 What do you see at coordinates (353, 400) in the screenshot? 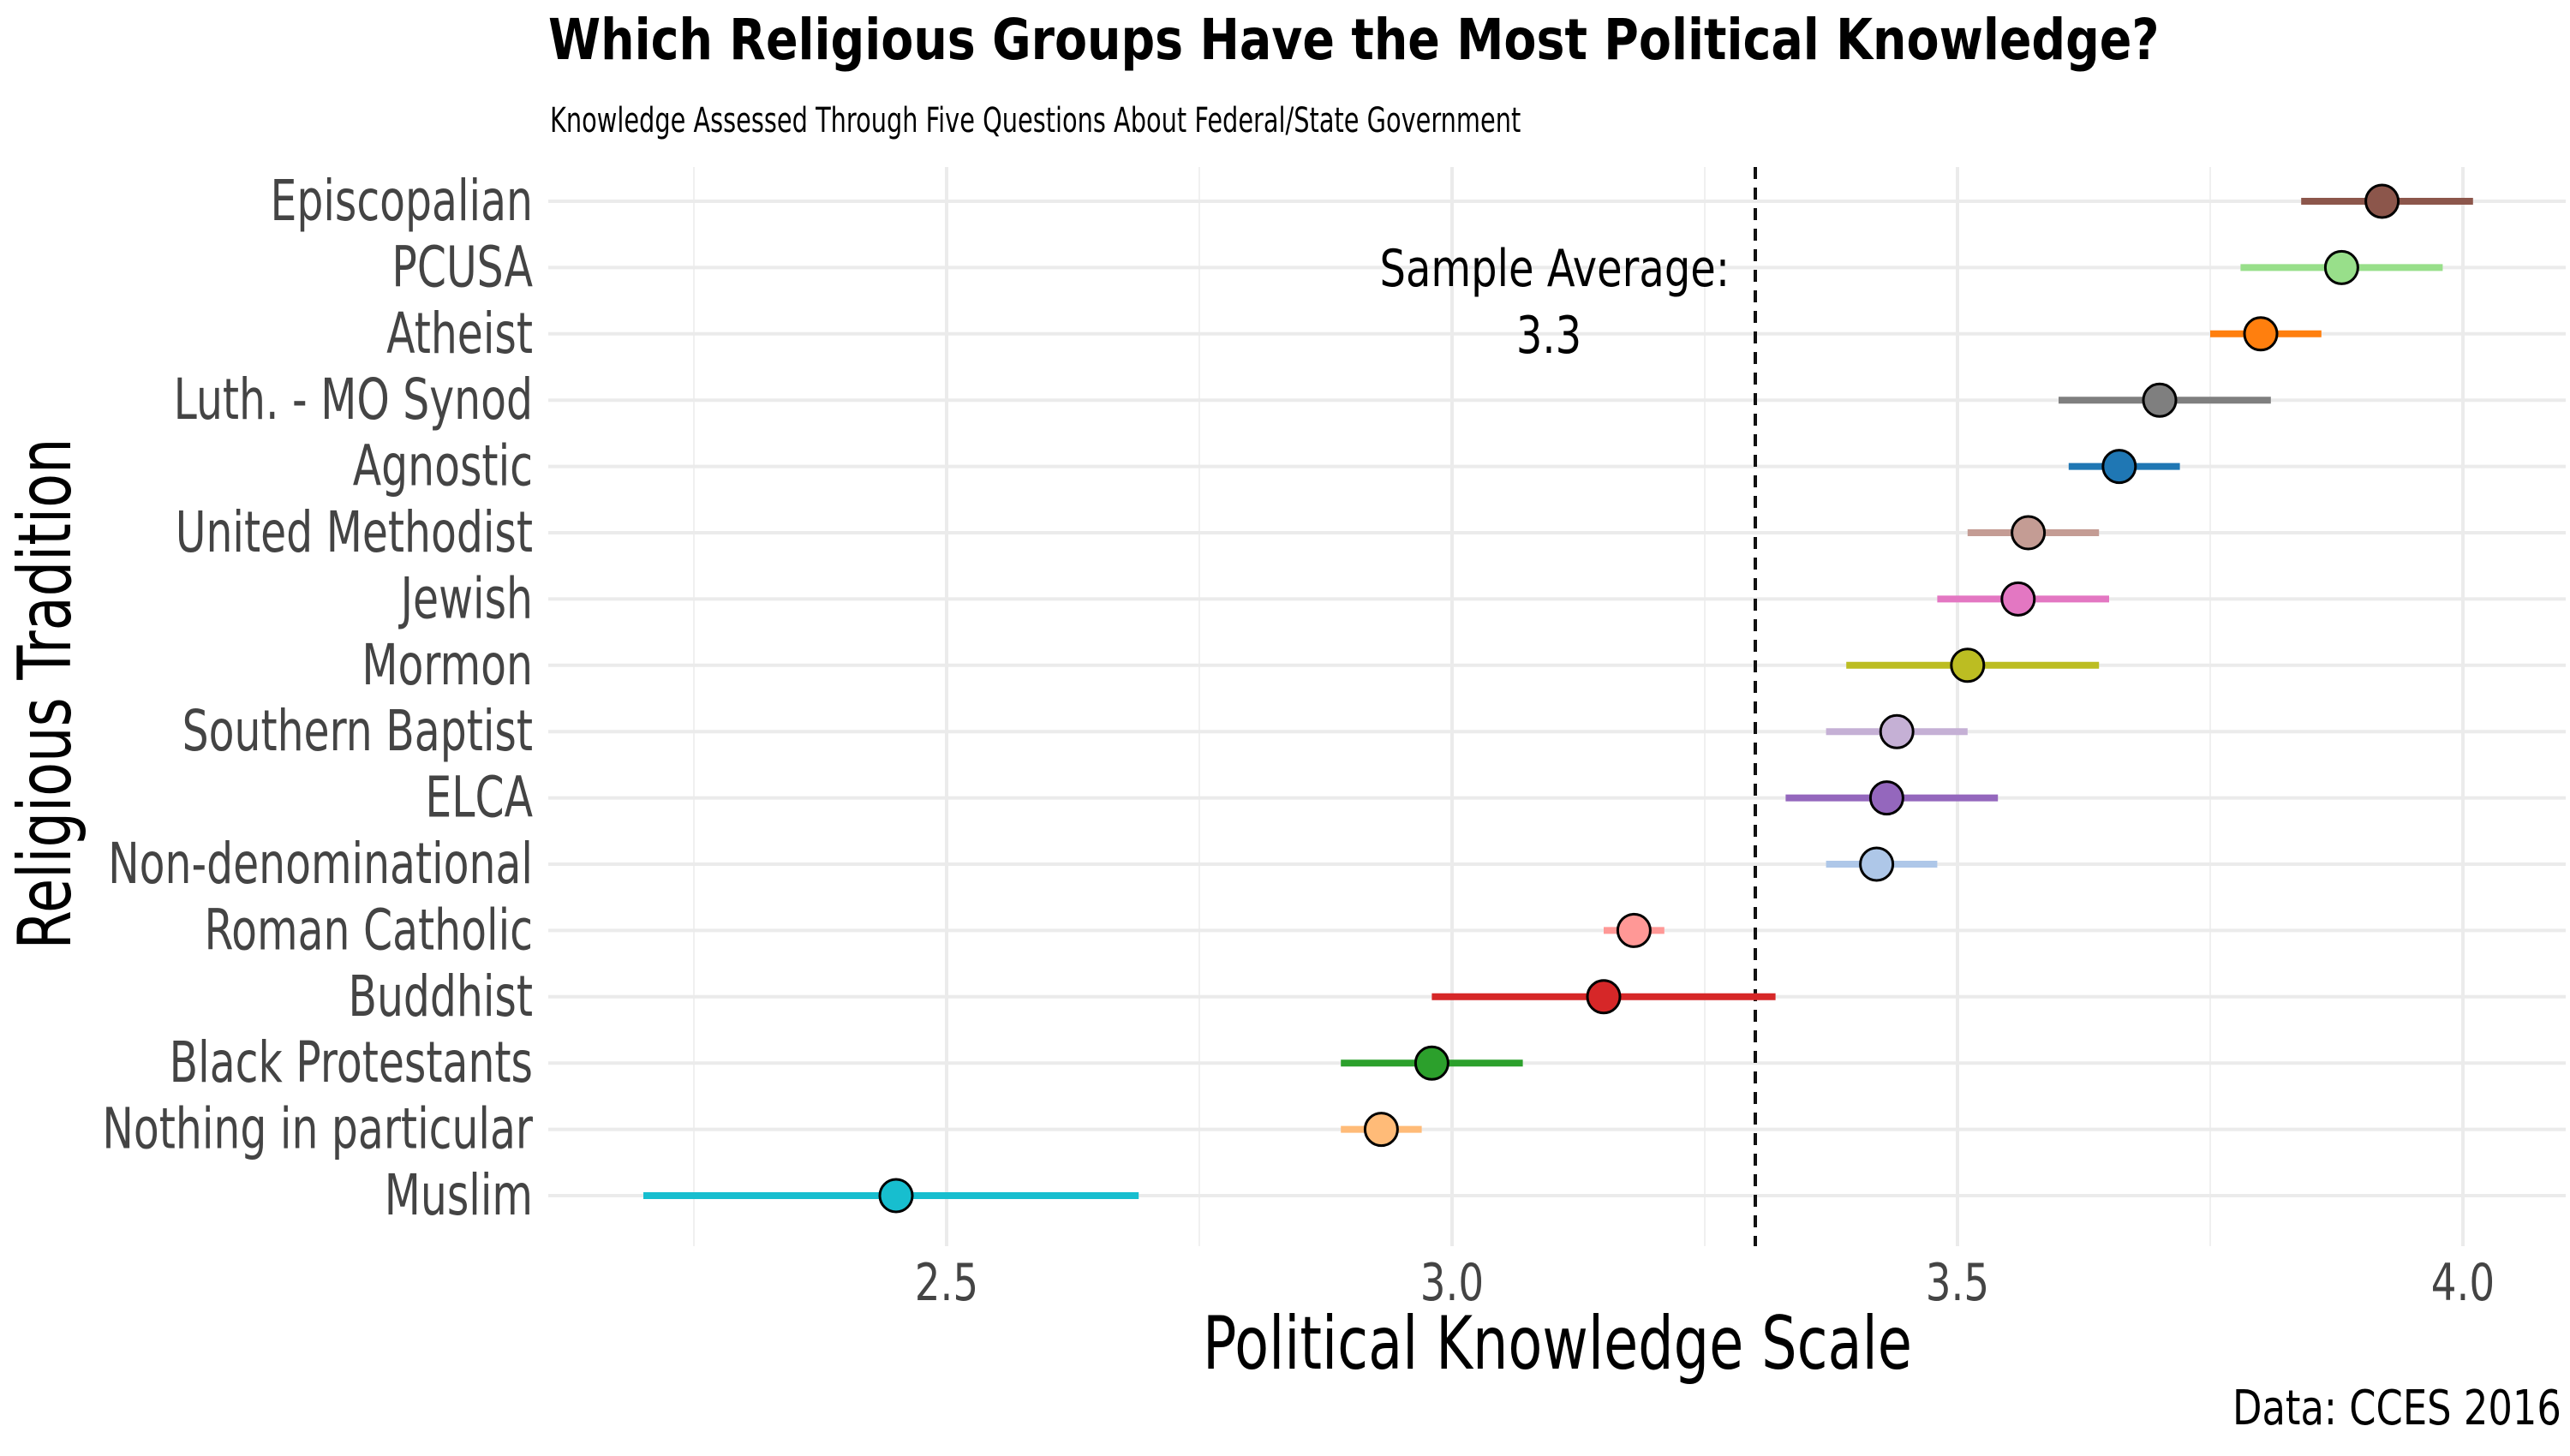
I see `y-tick-label: Luth. - MO Synod` at bounding box center [353, 400].